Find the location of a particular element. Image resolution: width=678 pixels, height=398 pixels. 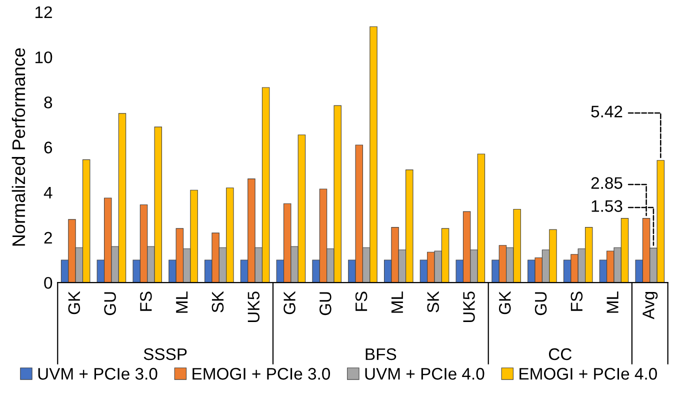

data-label: 5.42 is located at coordinates (606, 112).